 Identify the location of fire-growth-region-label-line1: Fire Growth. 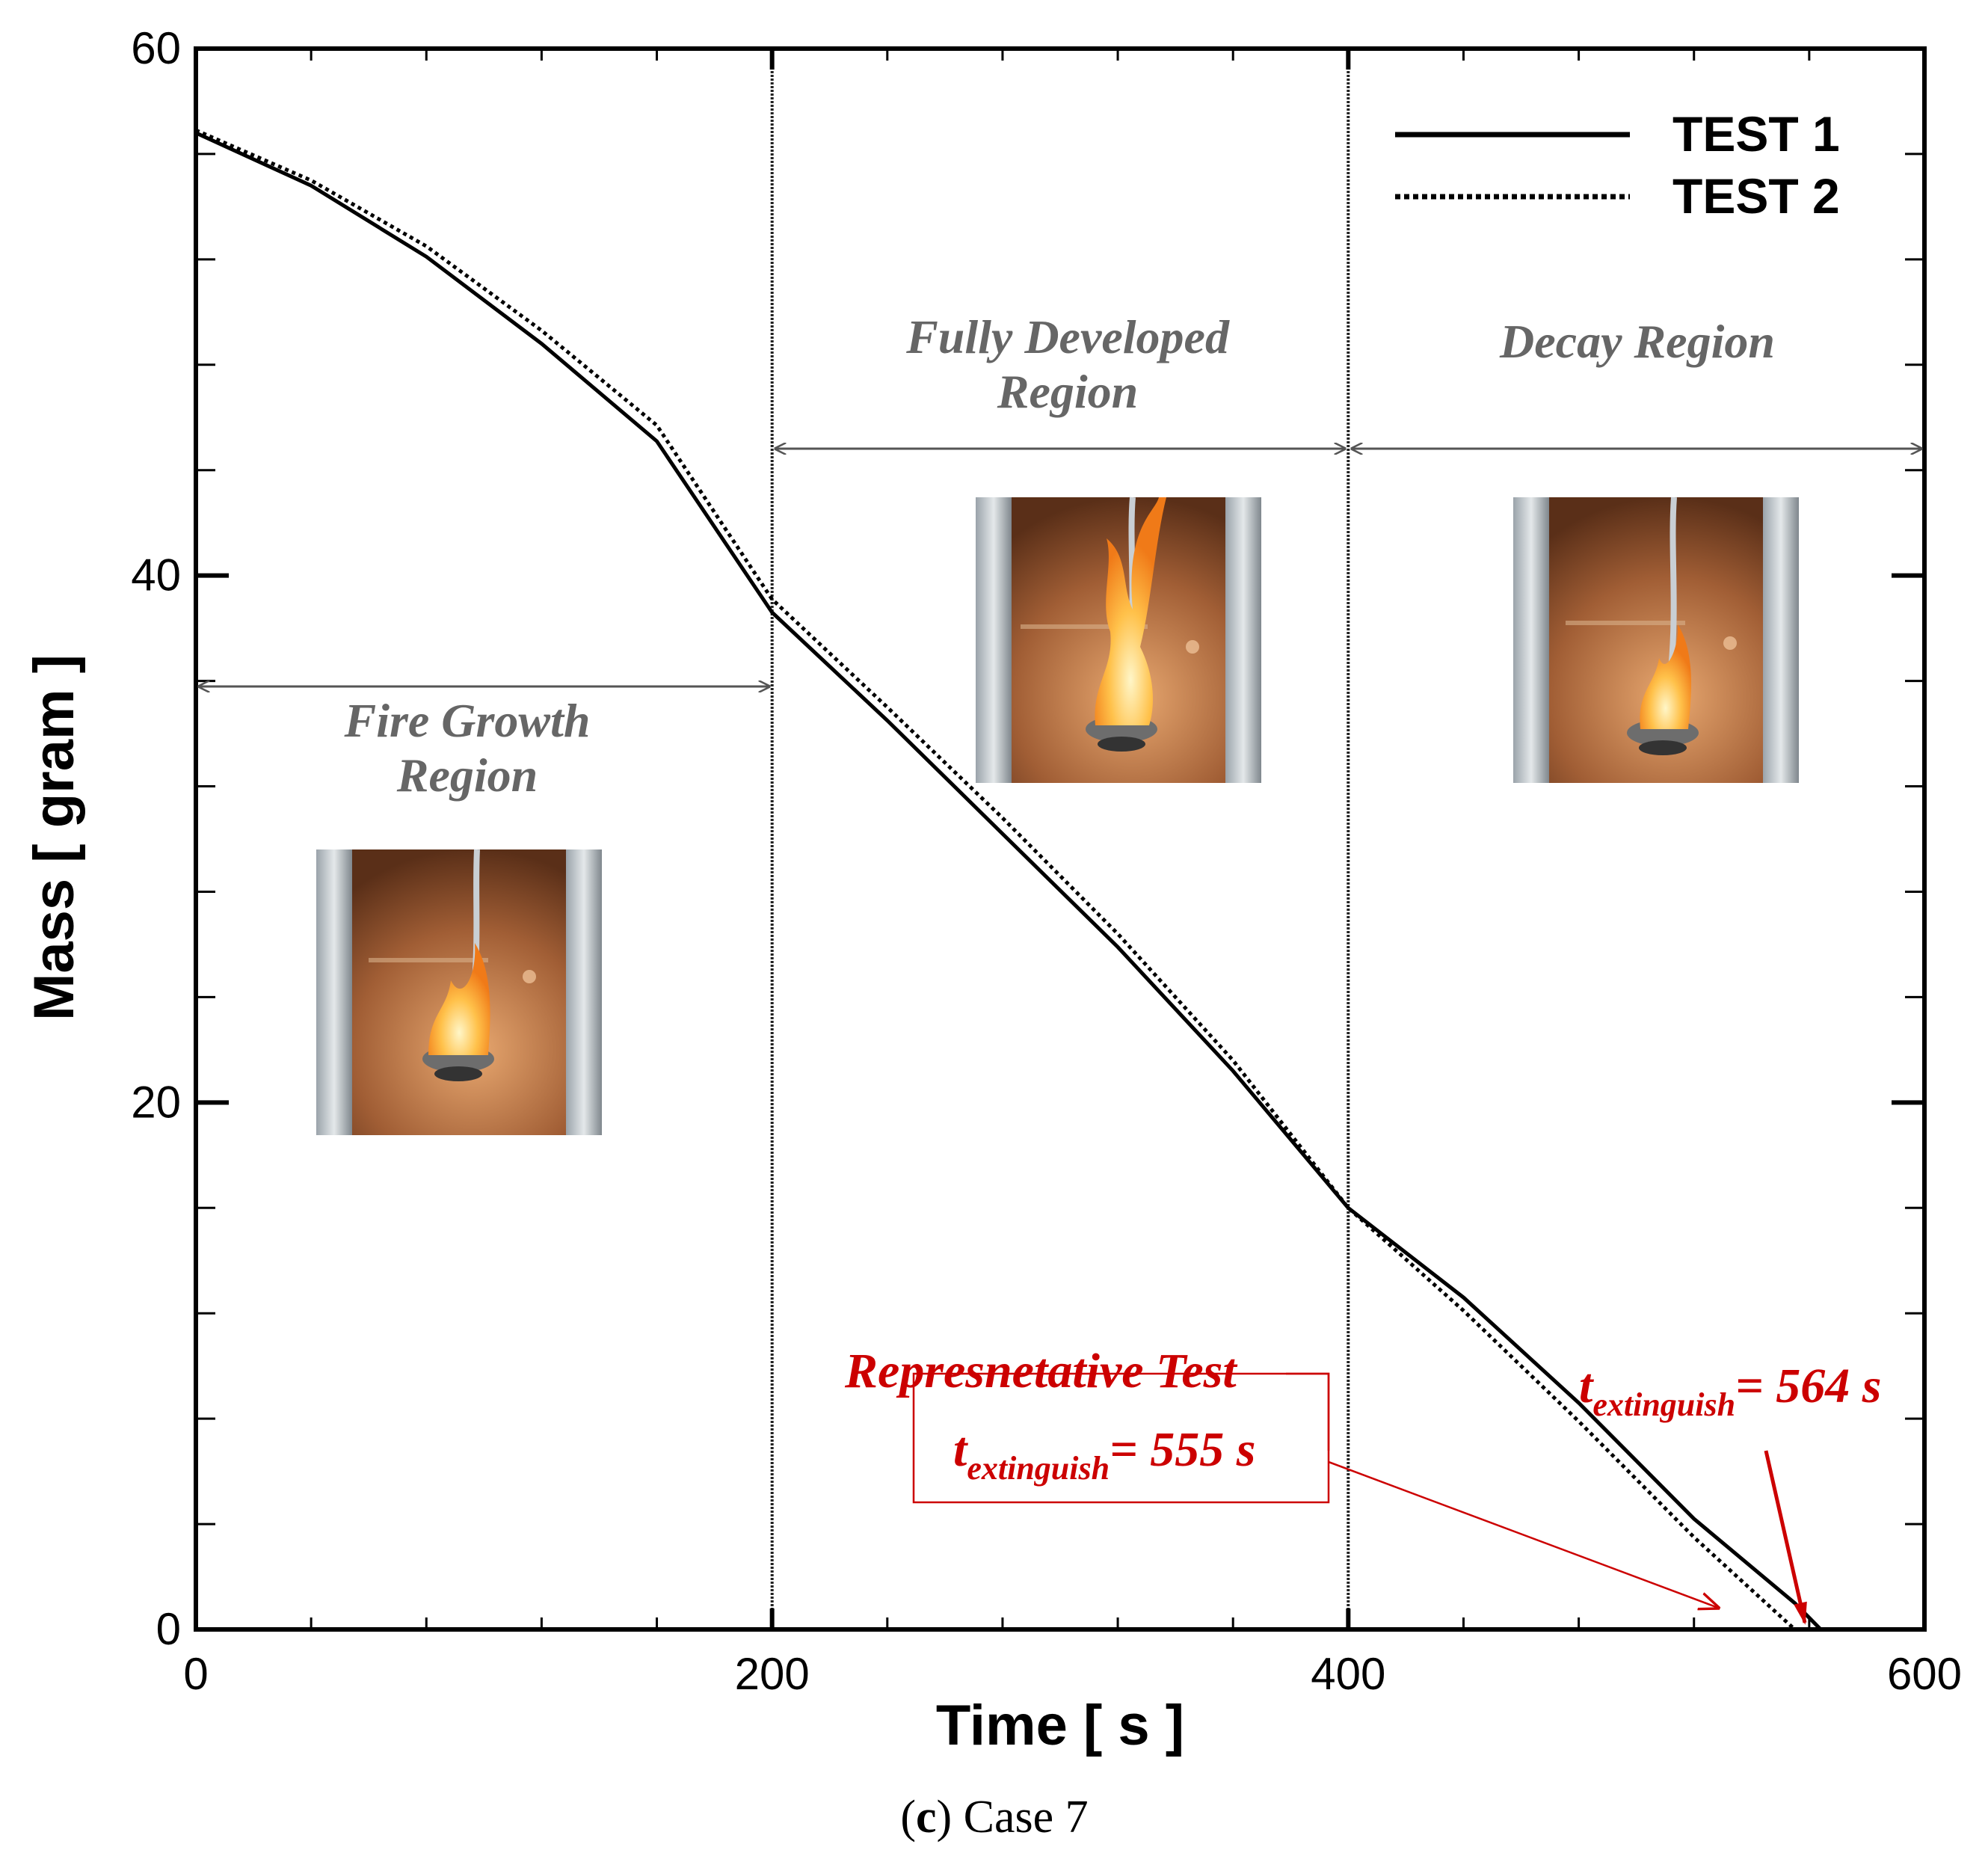
(467, 720).